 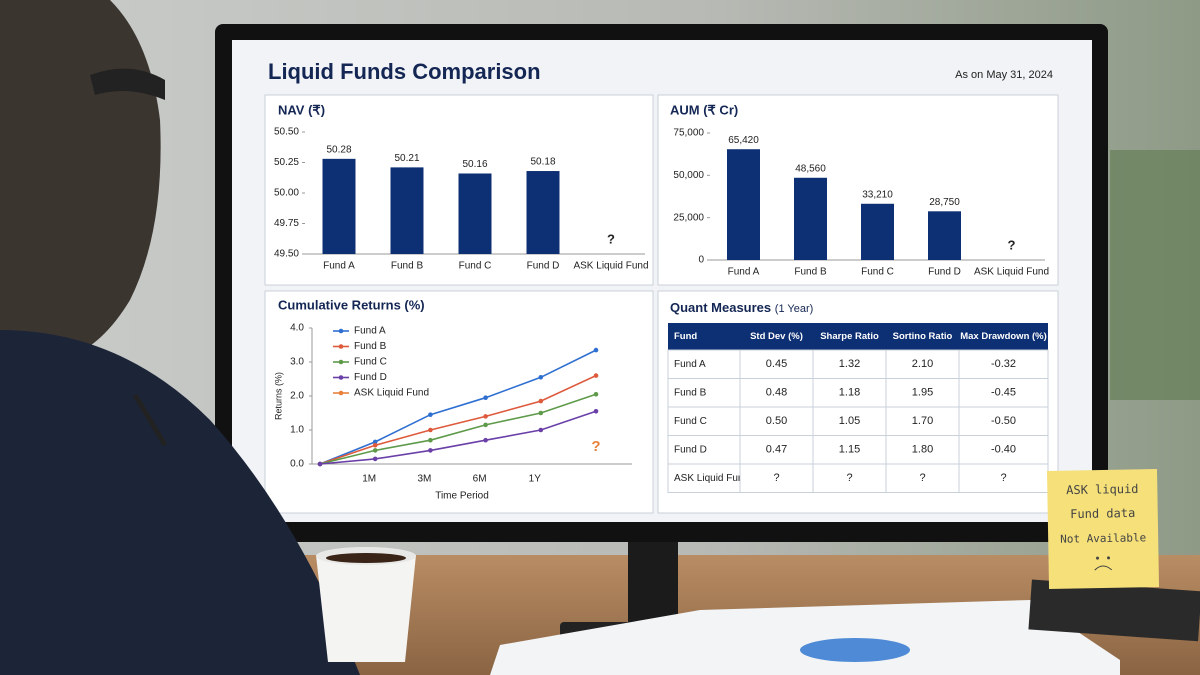 I want to click on cell-text: Fund B, so click(x=690, y=392).